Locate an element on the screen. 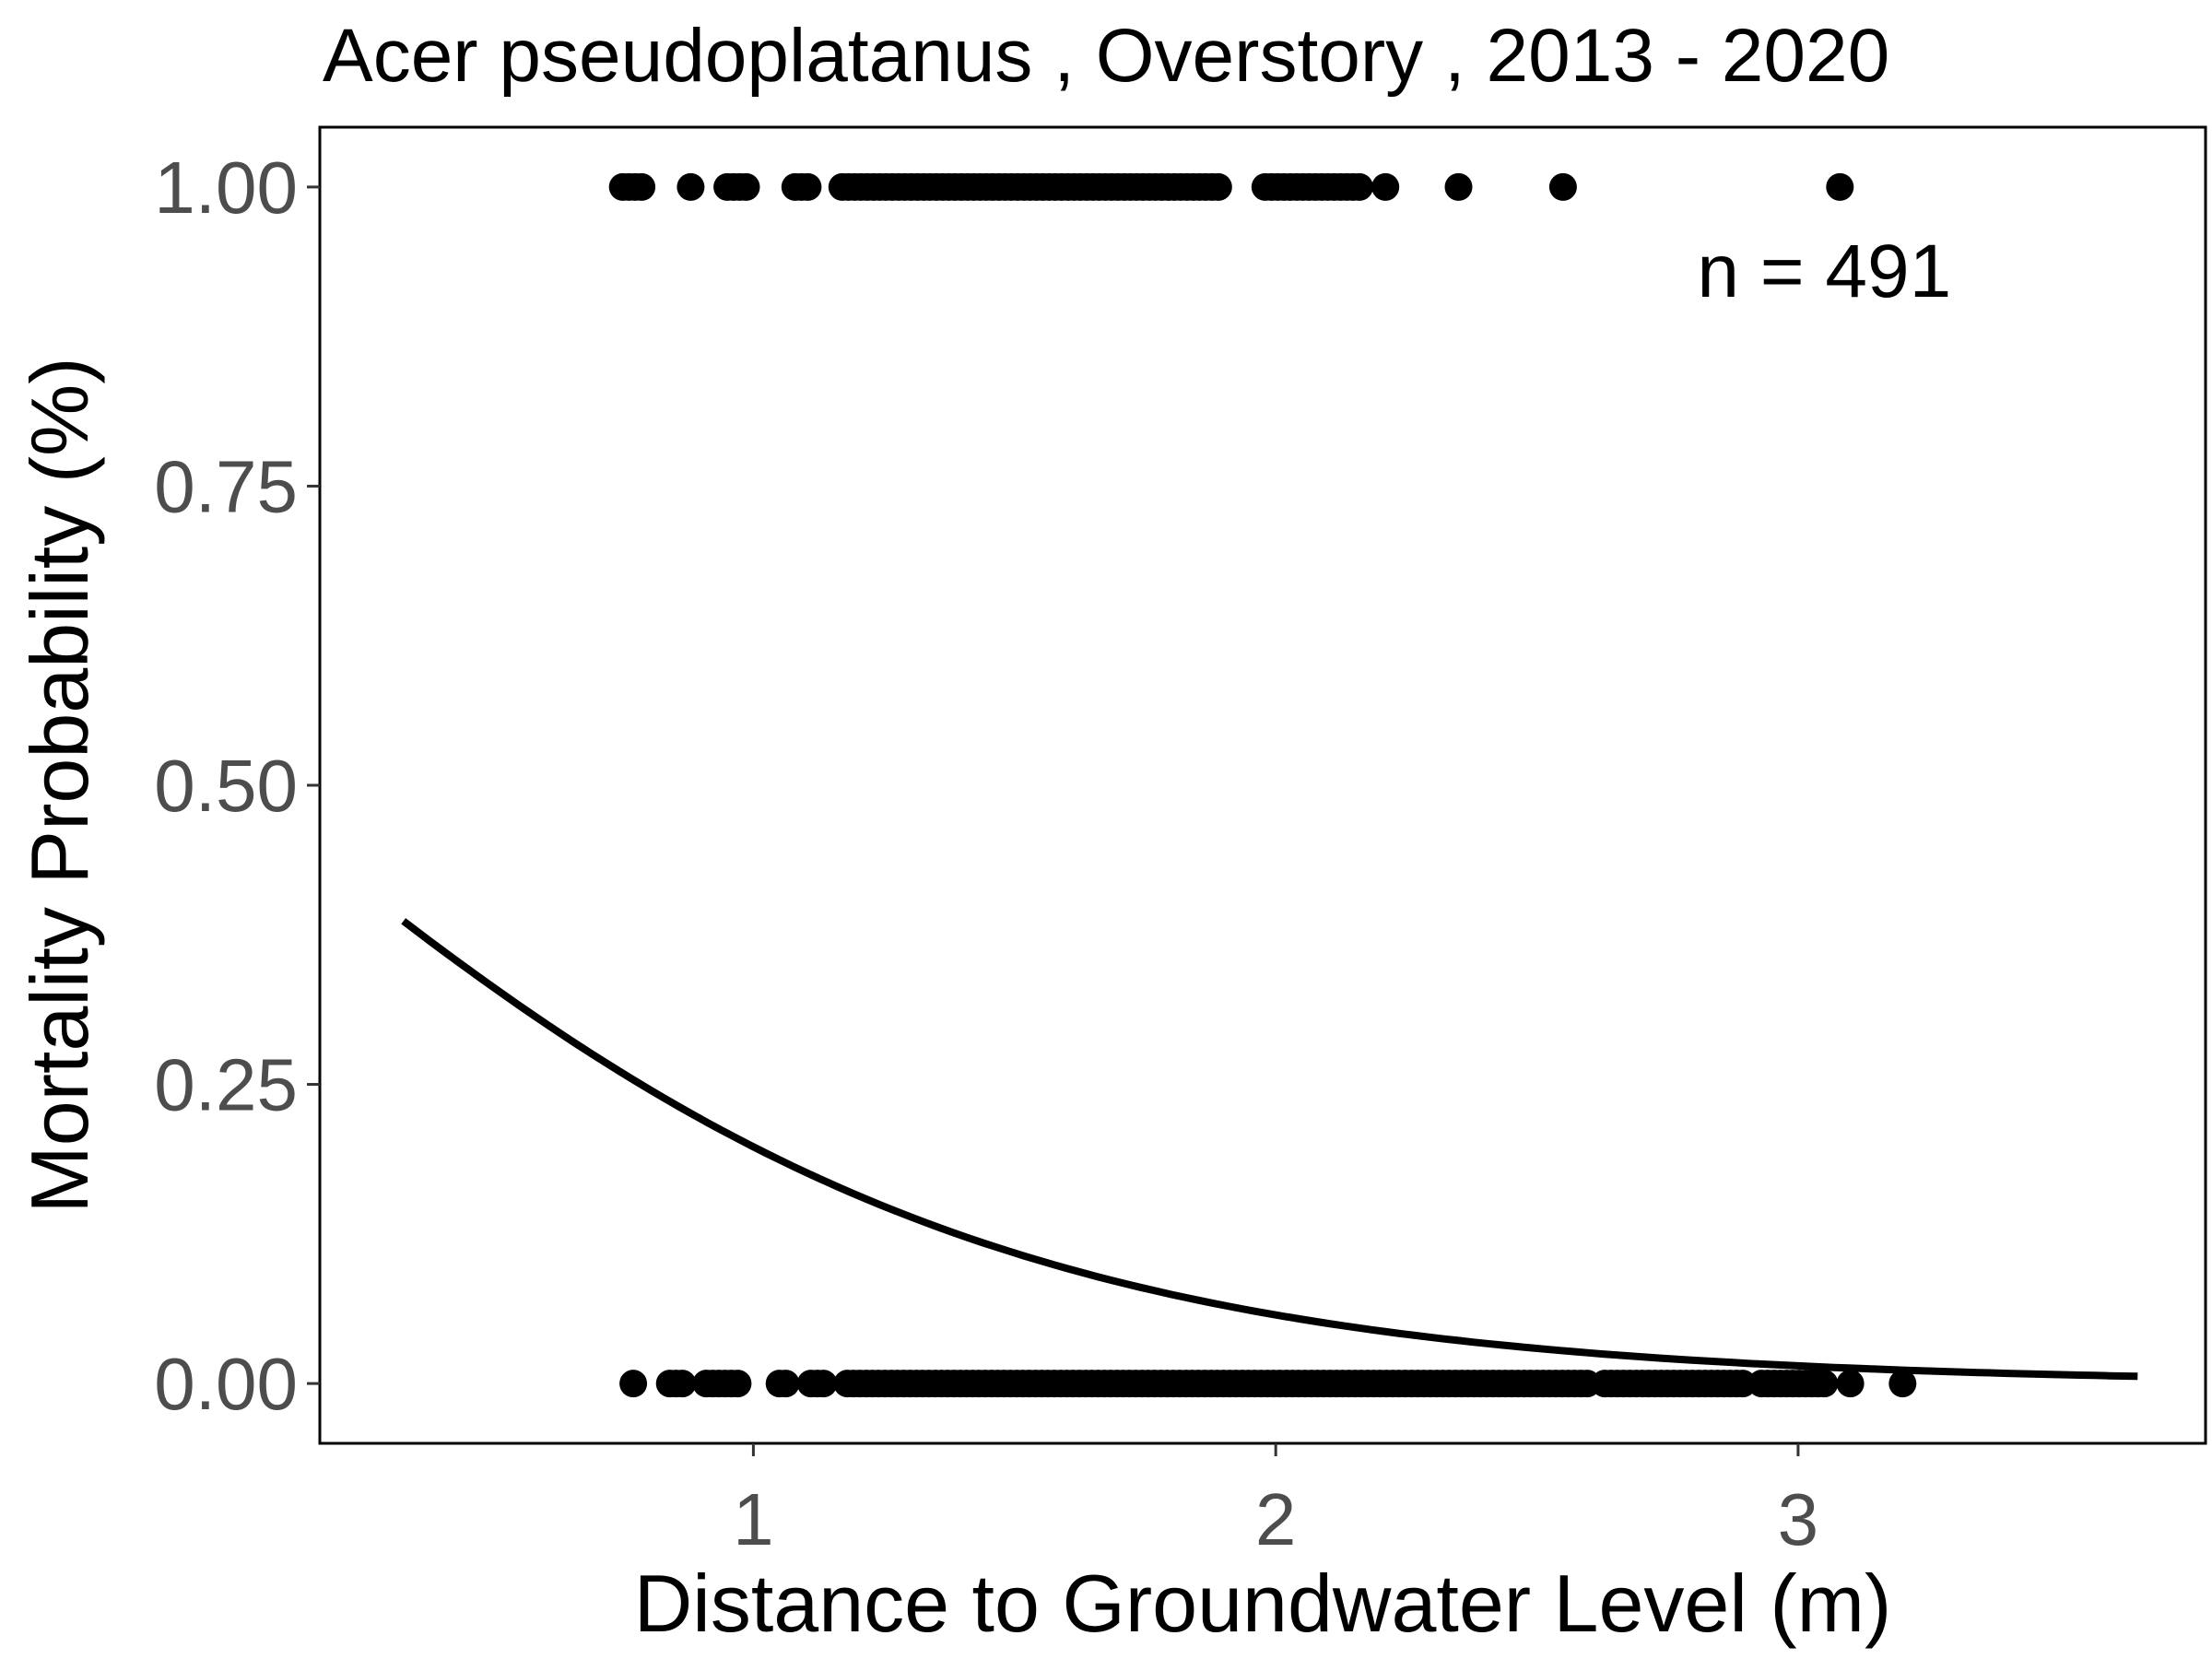 The width and height of the screenshot is (2212, 1659). x-axis-title: Distance to Groundwater Level (m) is located at coordinates (1263, 1603).